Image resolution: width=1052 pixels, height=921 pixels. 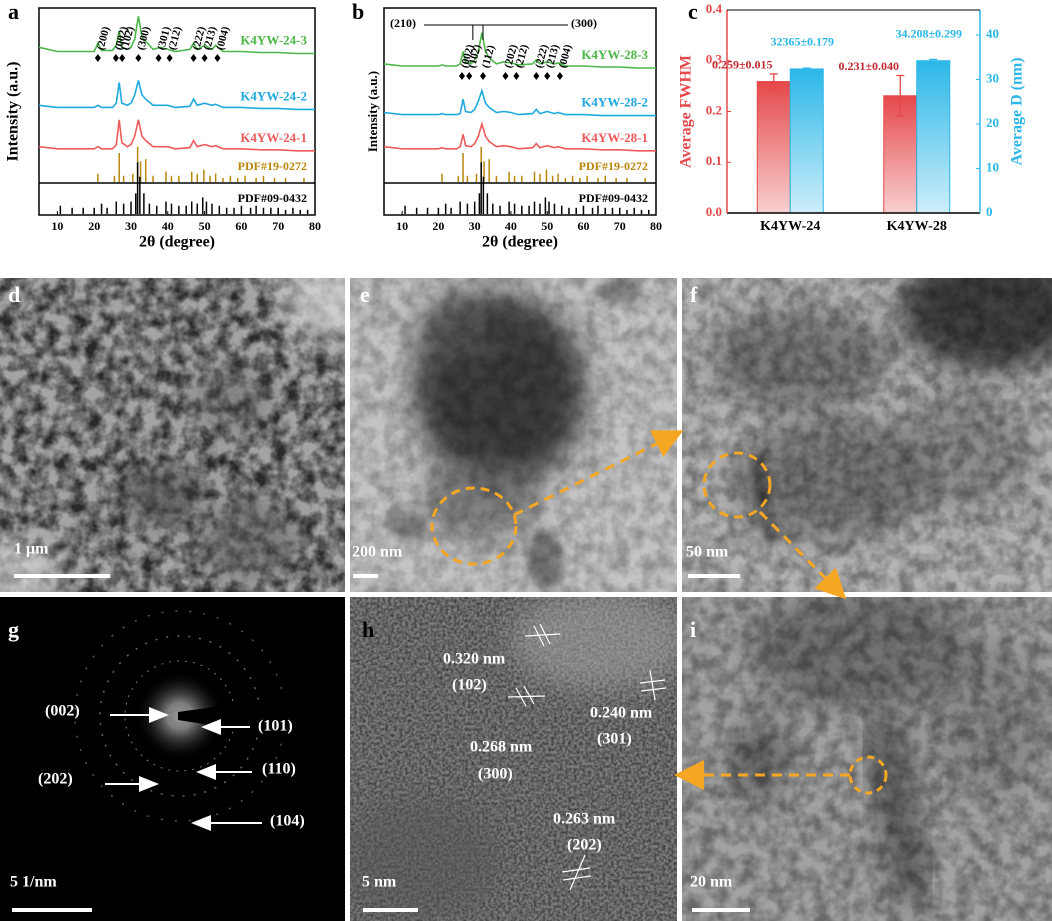 I want to click on annotation: (101), so click(x=275, y=726).